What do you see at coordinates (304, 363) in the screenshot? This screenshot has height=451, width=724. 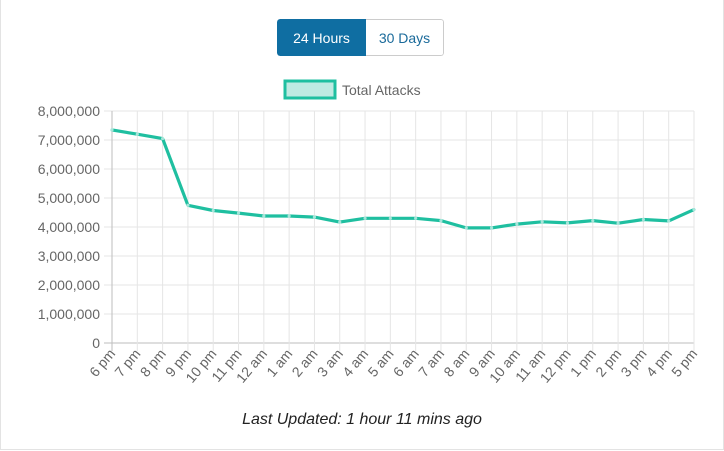 I see `x-tick-label: 2 am` at bounding box center [304, 363].